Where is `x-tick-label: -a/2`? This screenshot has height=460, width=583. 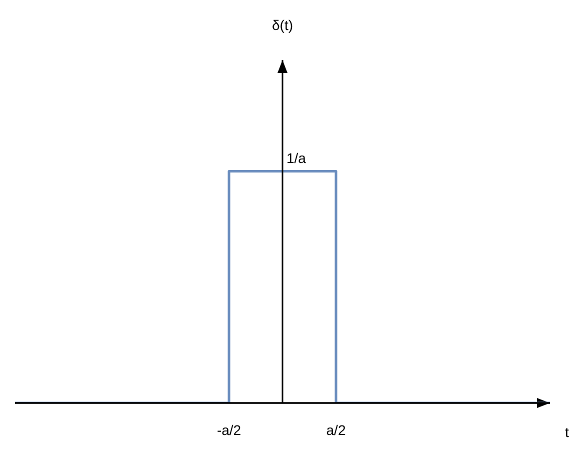
x-tick-label: -a/2 is located at coordinates (229, 430).